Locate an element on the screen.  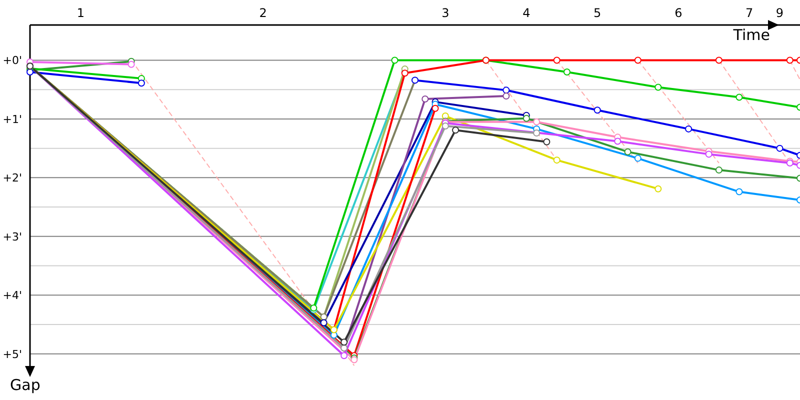
y-tick-label: +0' is located at coordinates (12, 61).